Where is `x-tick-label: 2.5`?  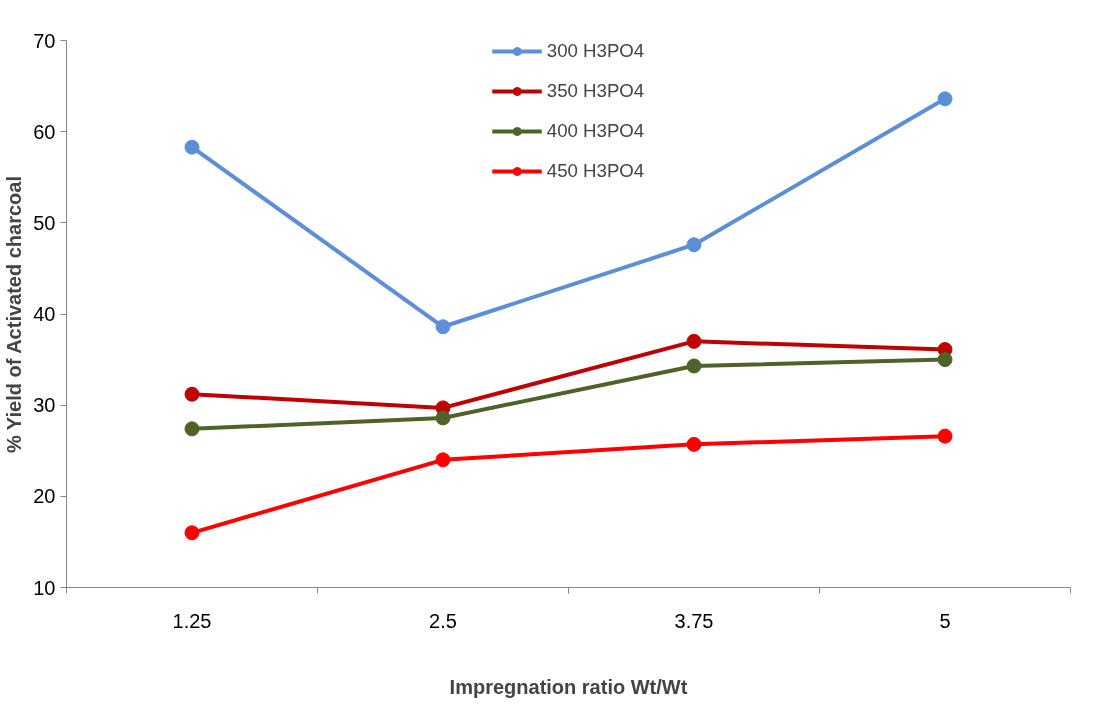
x-tick-label: 2.5 is located at coordinates (443, 620).